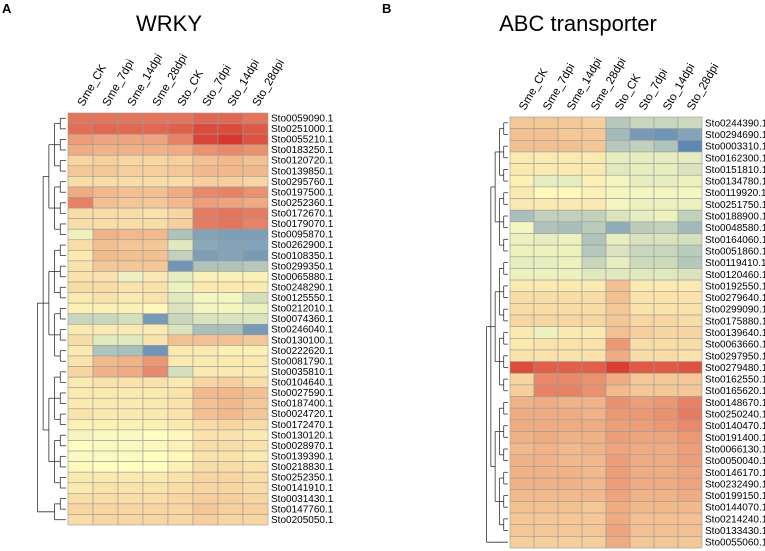 This screenshot has height=551, width=765. What do you see at coordinates (735, 391) in the screenshot?
I see `panel-b-row-label: Sto0165620.1` at bounding box center [735, 391].